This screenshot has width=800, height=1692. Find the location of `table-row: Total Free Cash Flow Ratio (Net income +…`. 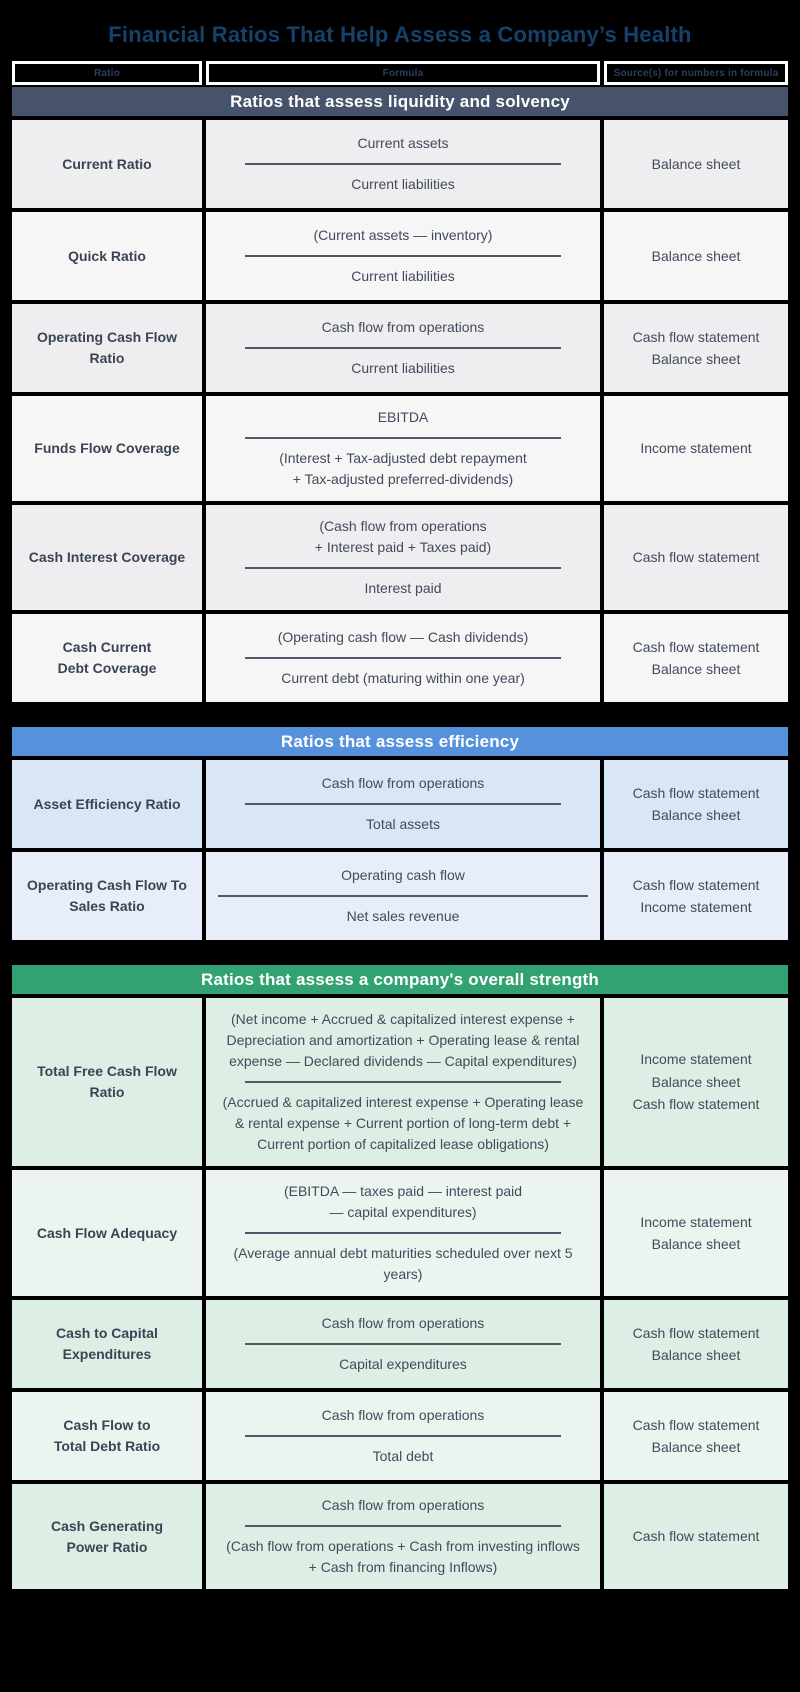

table-row: Total Free Cash Flow Ratio (Net income +… is located at coordinates (400, 1082).